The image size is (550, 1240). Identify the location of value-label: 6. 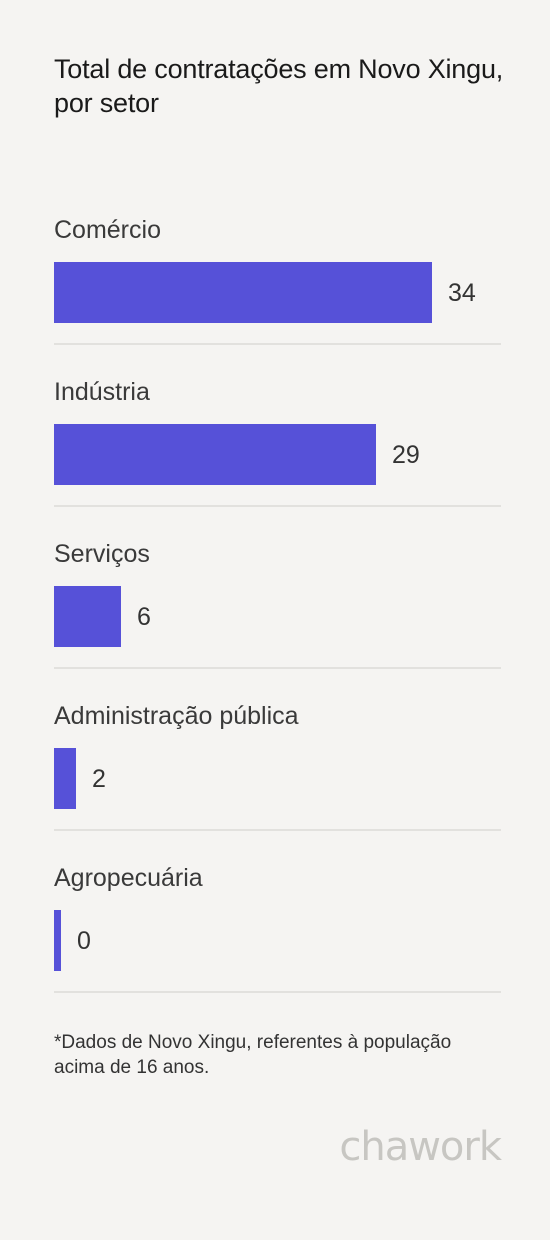
(144, 617).